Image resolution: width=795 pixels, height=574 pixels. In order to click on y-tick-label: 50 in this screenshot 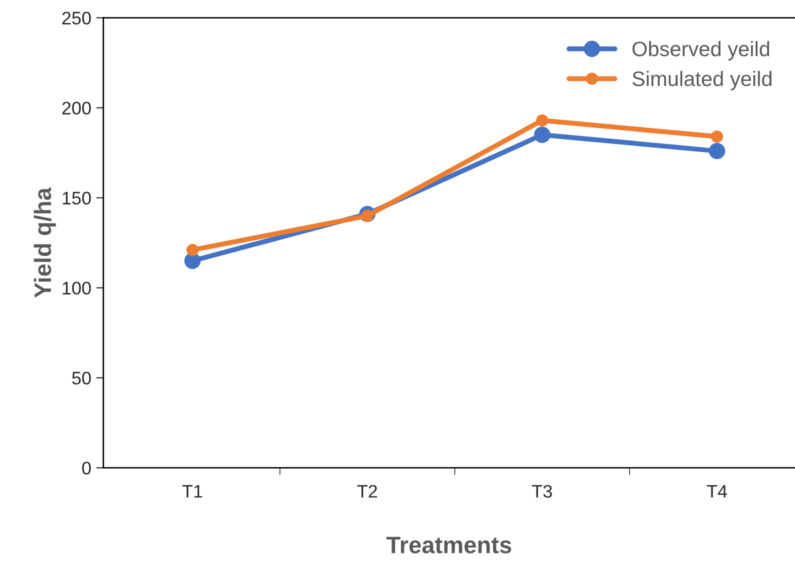, I will do `click(81, 378)`.